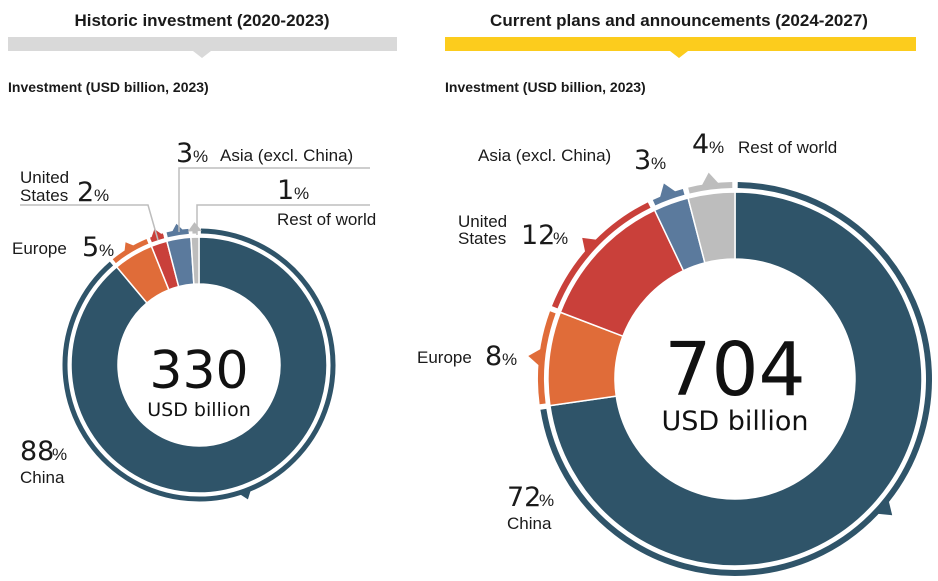  I want to click on left-name-europe: Europe, so click(39, 248).